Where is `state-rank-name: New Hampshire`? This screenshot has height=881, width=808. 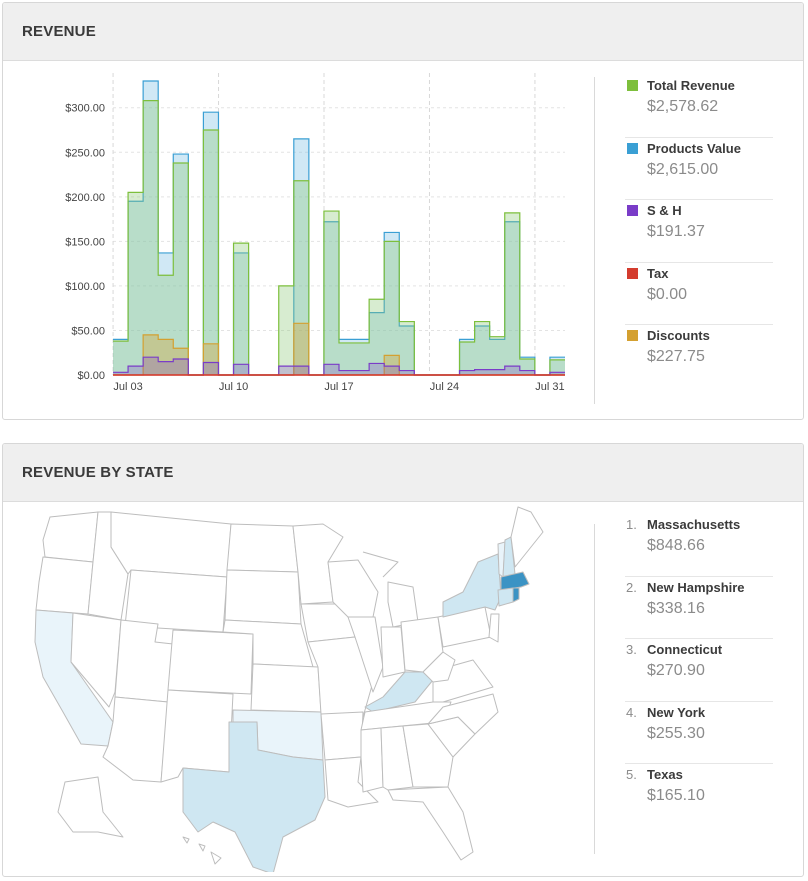
state-rank-name: New Hampshire is located at coordinates (696, 587).